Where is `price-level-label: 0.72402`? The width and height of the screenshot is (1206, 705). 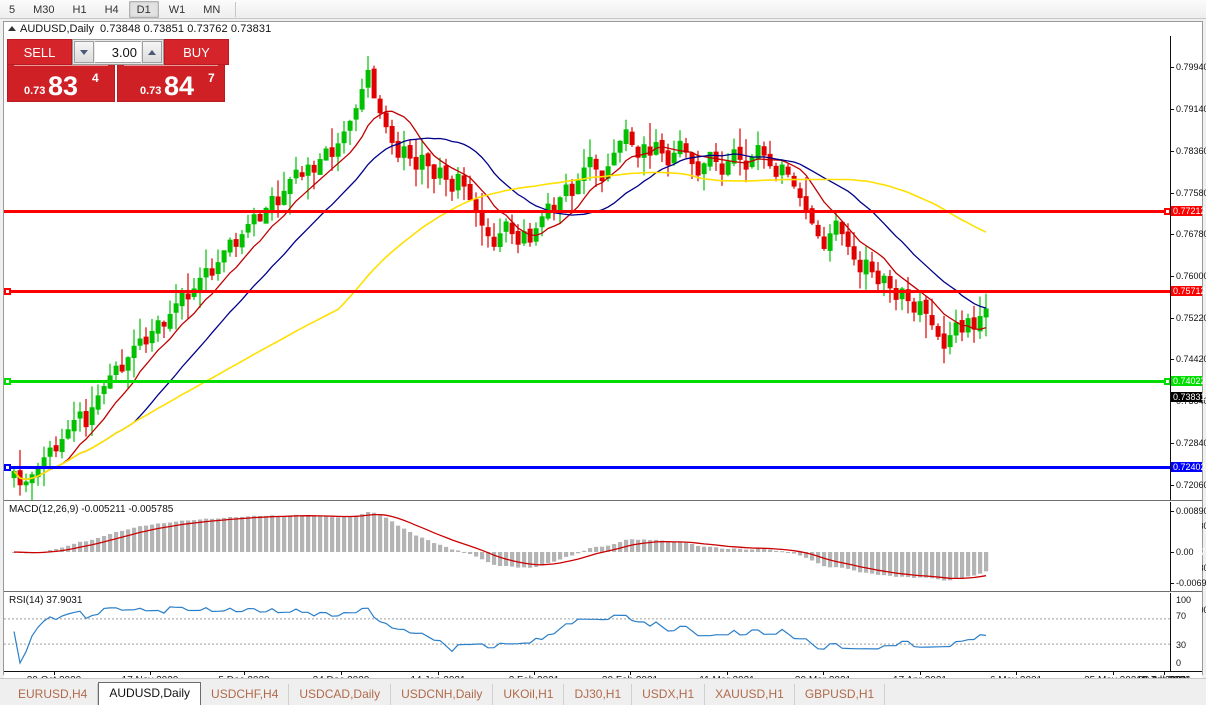
price-level-label: 0.72402 is located at coordinates (1188, 467).